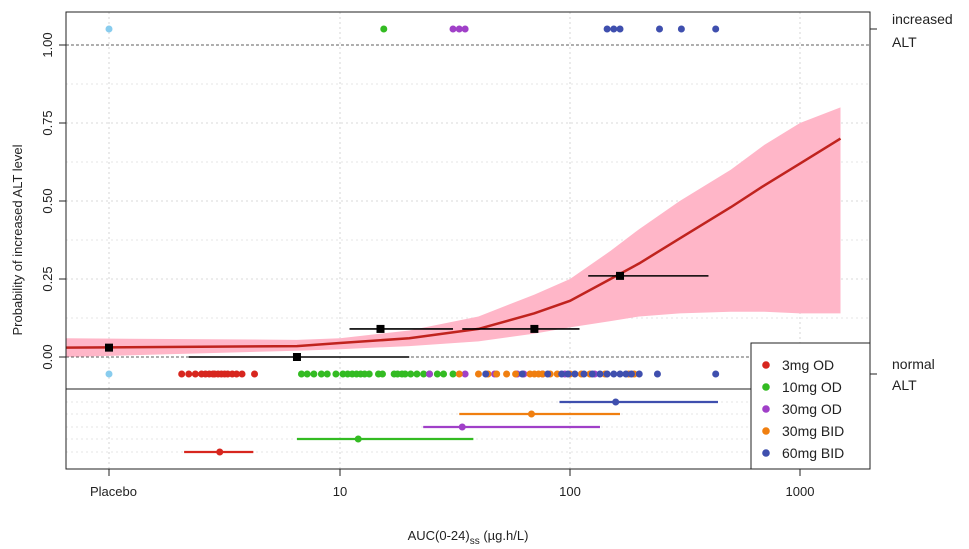 The image size is (969, 549). Describe the element at coordinates (813, 453) in the screenshot. I see `legend-label: 60mg BID` at that location.